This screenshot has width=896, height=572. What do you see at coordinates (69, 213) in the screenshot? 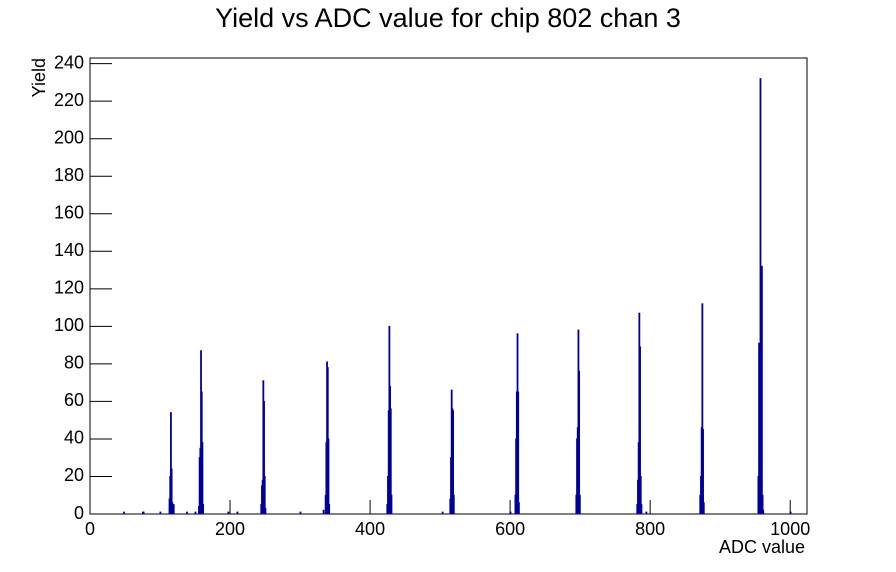
I see `y-tick-label: 160` at bounding box center [69, 213].